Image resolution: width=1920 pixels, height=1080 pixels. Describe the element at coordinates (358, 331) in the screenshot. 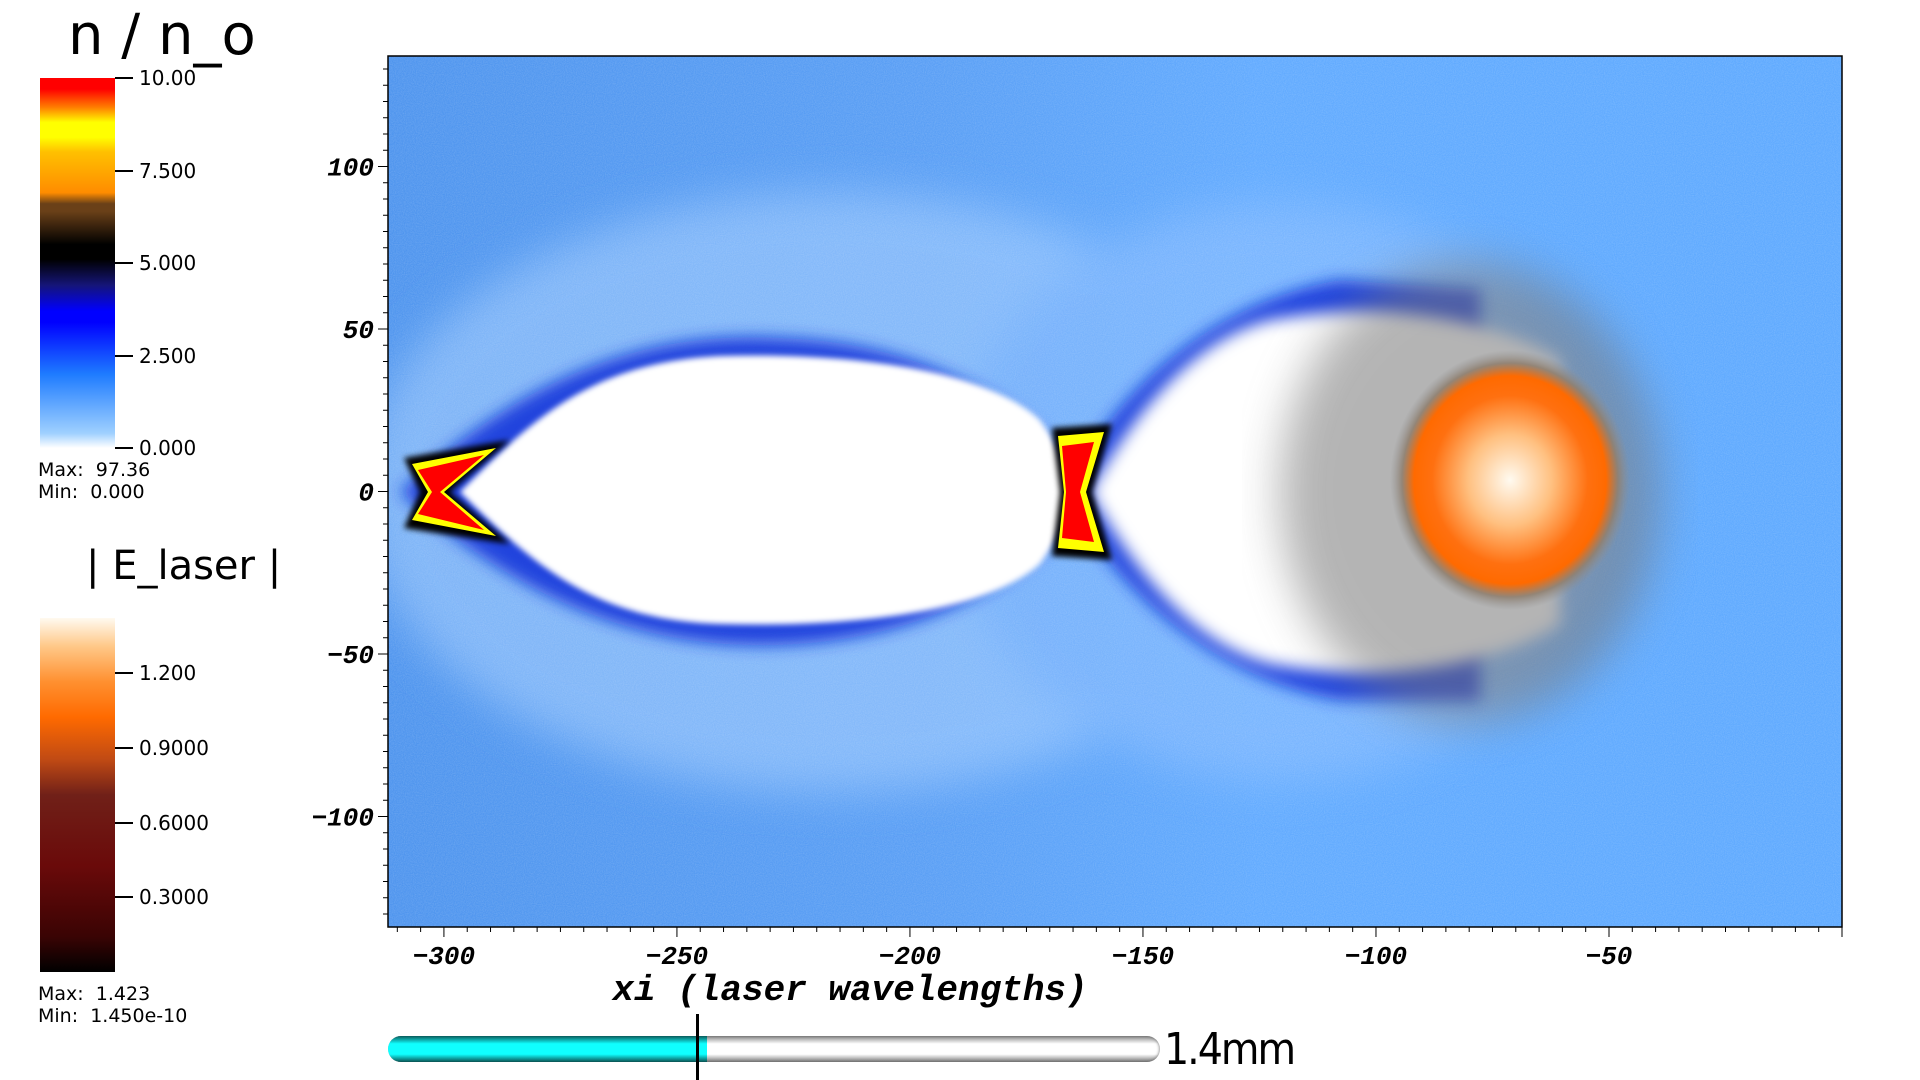

I see `y-tick-label: 50` at that location.